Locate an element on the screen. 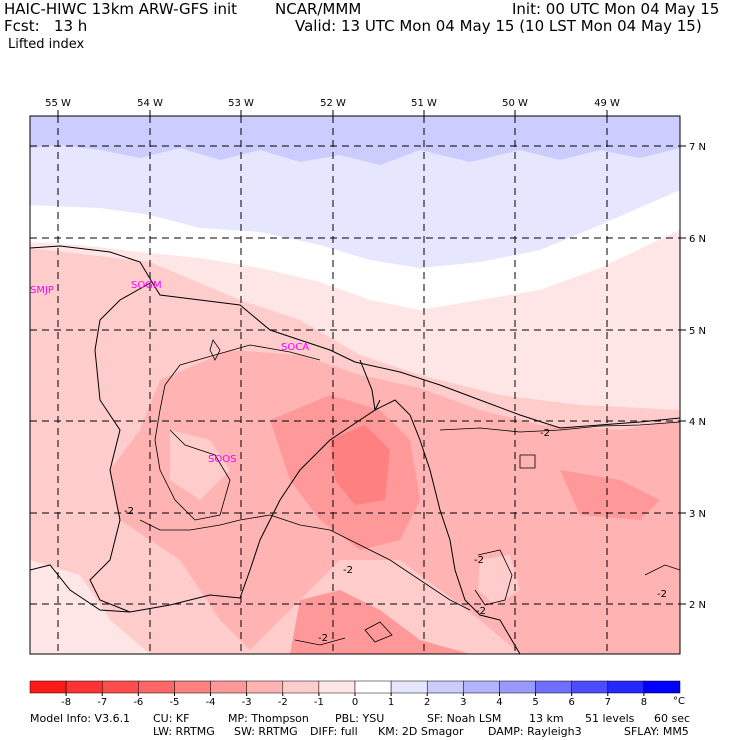 This screenshot has height=740, width=740. colorbar-tick-label: -3 is located at coordinates (247, 702).